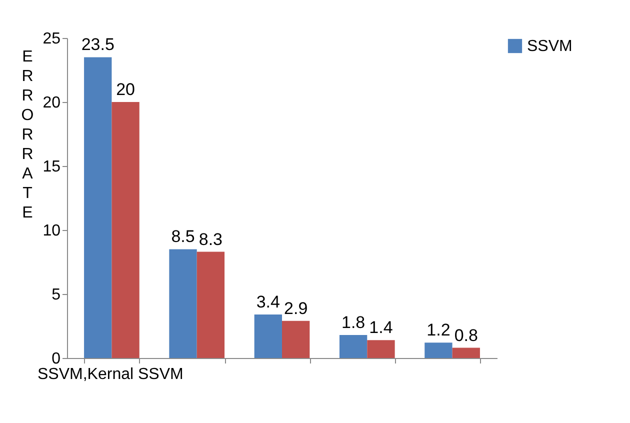  Describe the element at coordinates (51, 103) in the screenshot. I see `y-tick-label: 20` at that location.